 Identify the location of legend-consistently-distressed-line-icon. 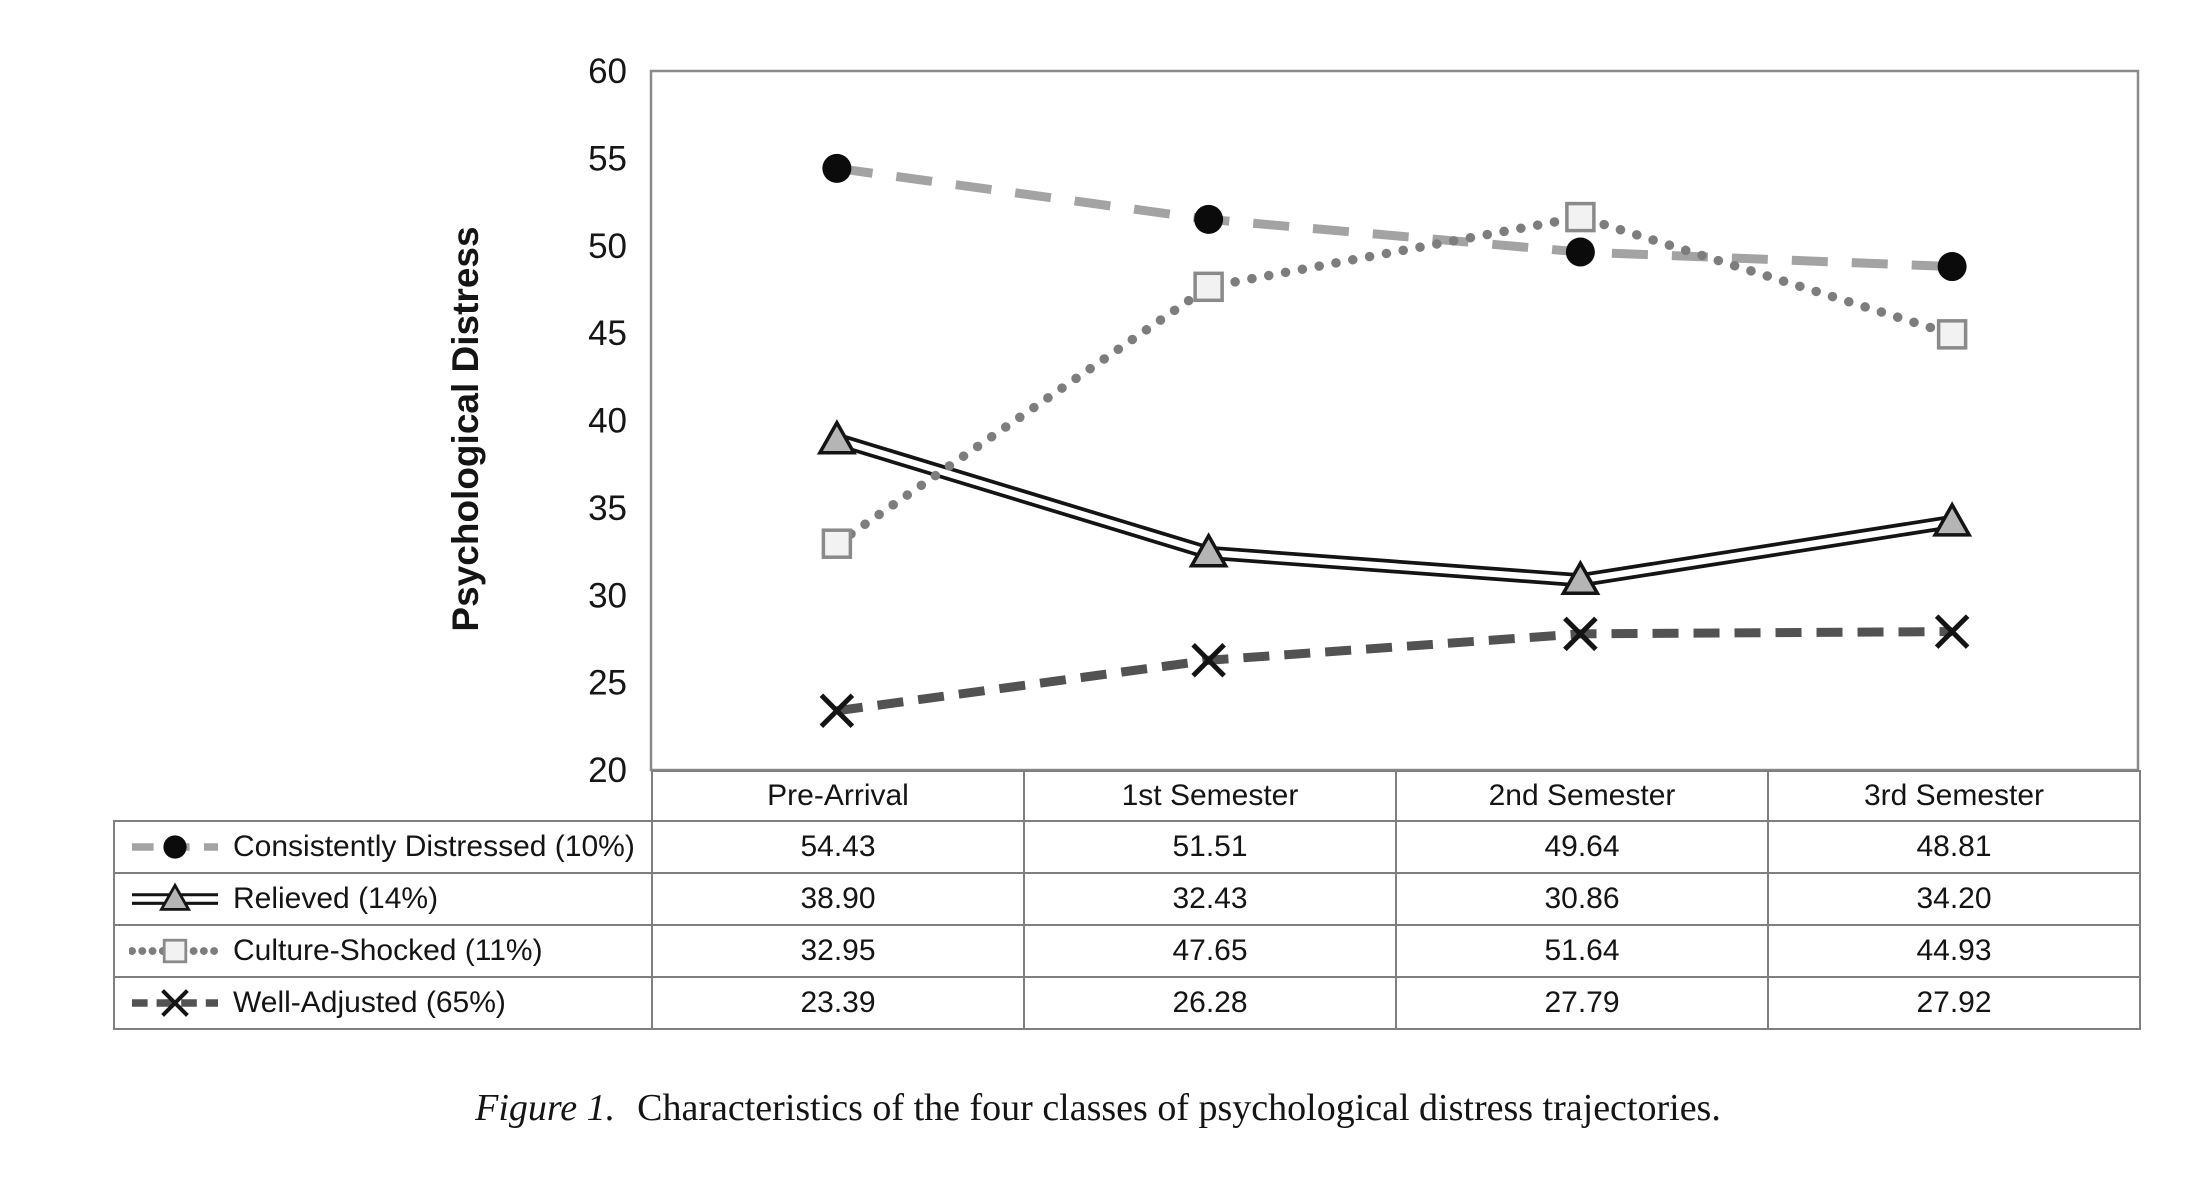
(175, 847).